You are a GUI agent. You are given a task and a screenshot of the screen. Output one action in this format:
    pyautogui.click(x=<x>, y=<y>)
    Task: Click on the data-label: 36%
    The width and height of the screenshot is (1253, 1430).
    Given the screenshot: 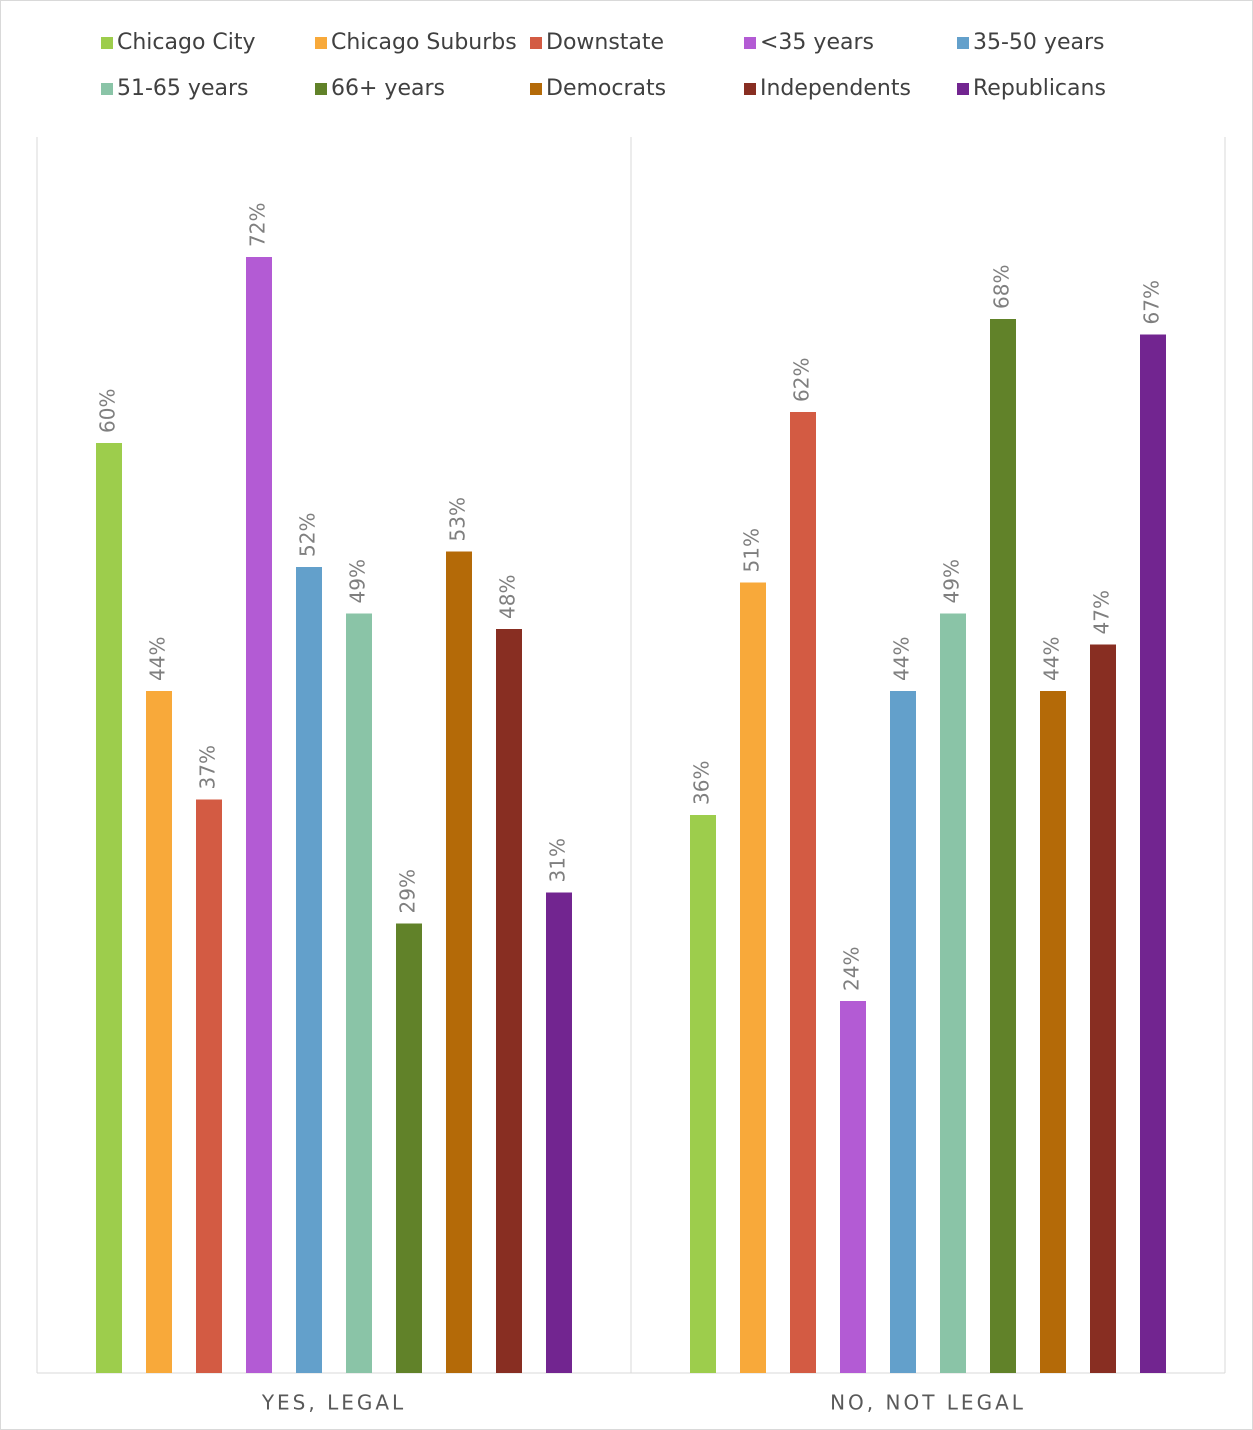 What is the action you would take?
    pyautogui.click(x=702, y=783)
    